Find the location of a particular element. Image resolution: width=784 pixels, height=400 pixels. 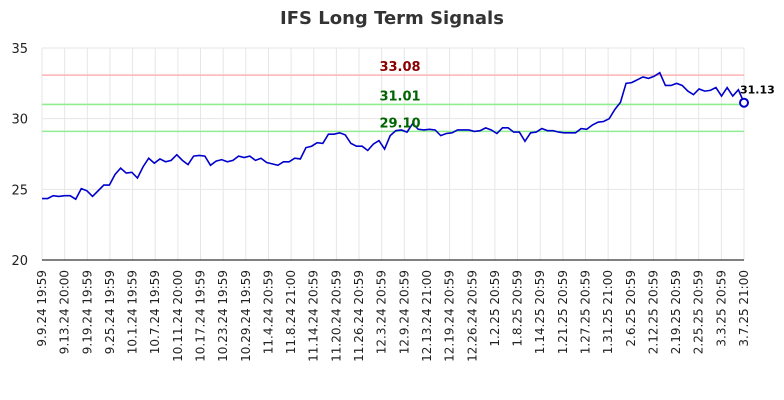

x-tick-label: 1.2.25 20:59 is located at coordinates (495, 308).